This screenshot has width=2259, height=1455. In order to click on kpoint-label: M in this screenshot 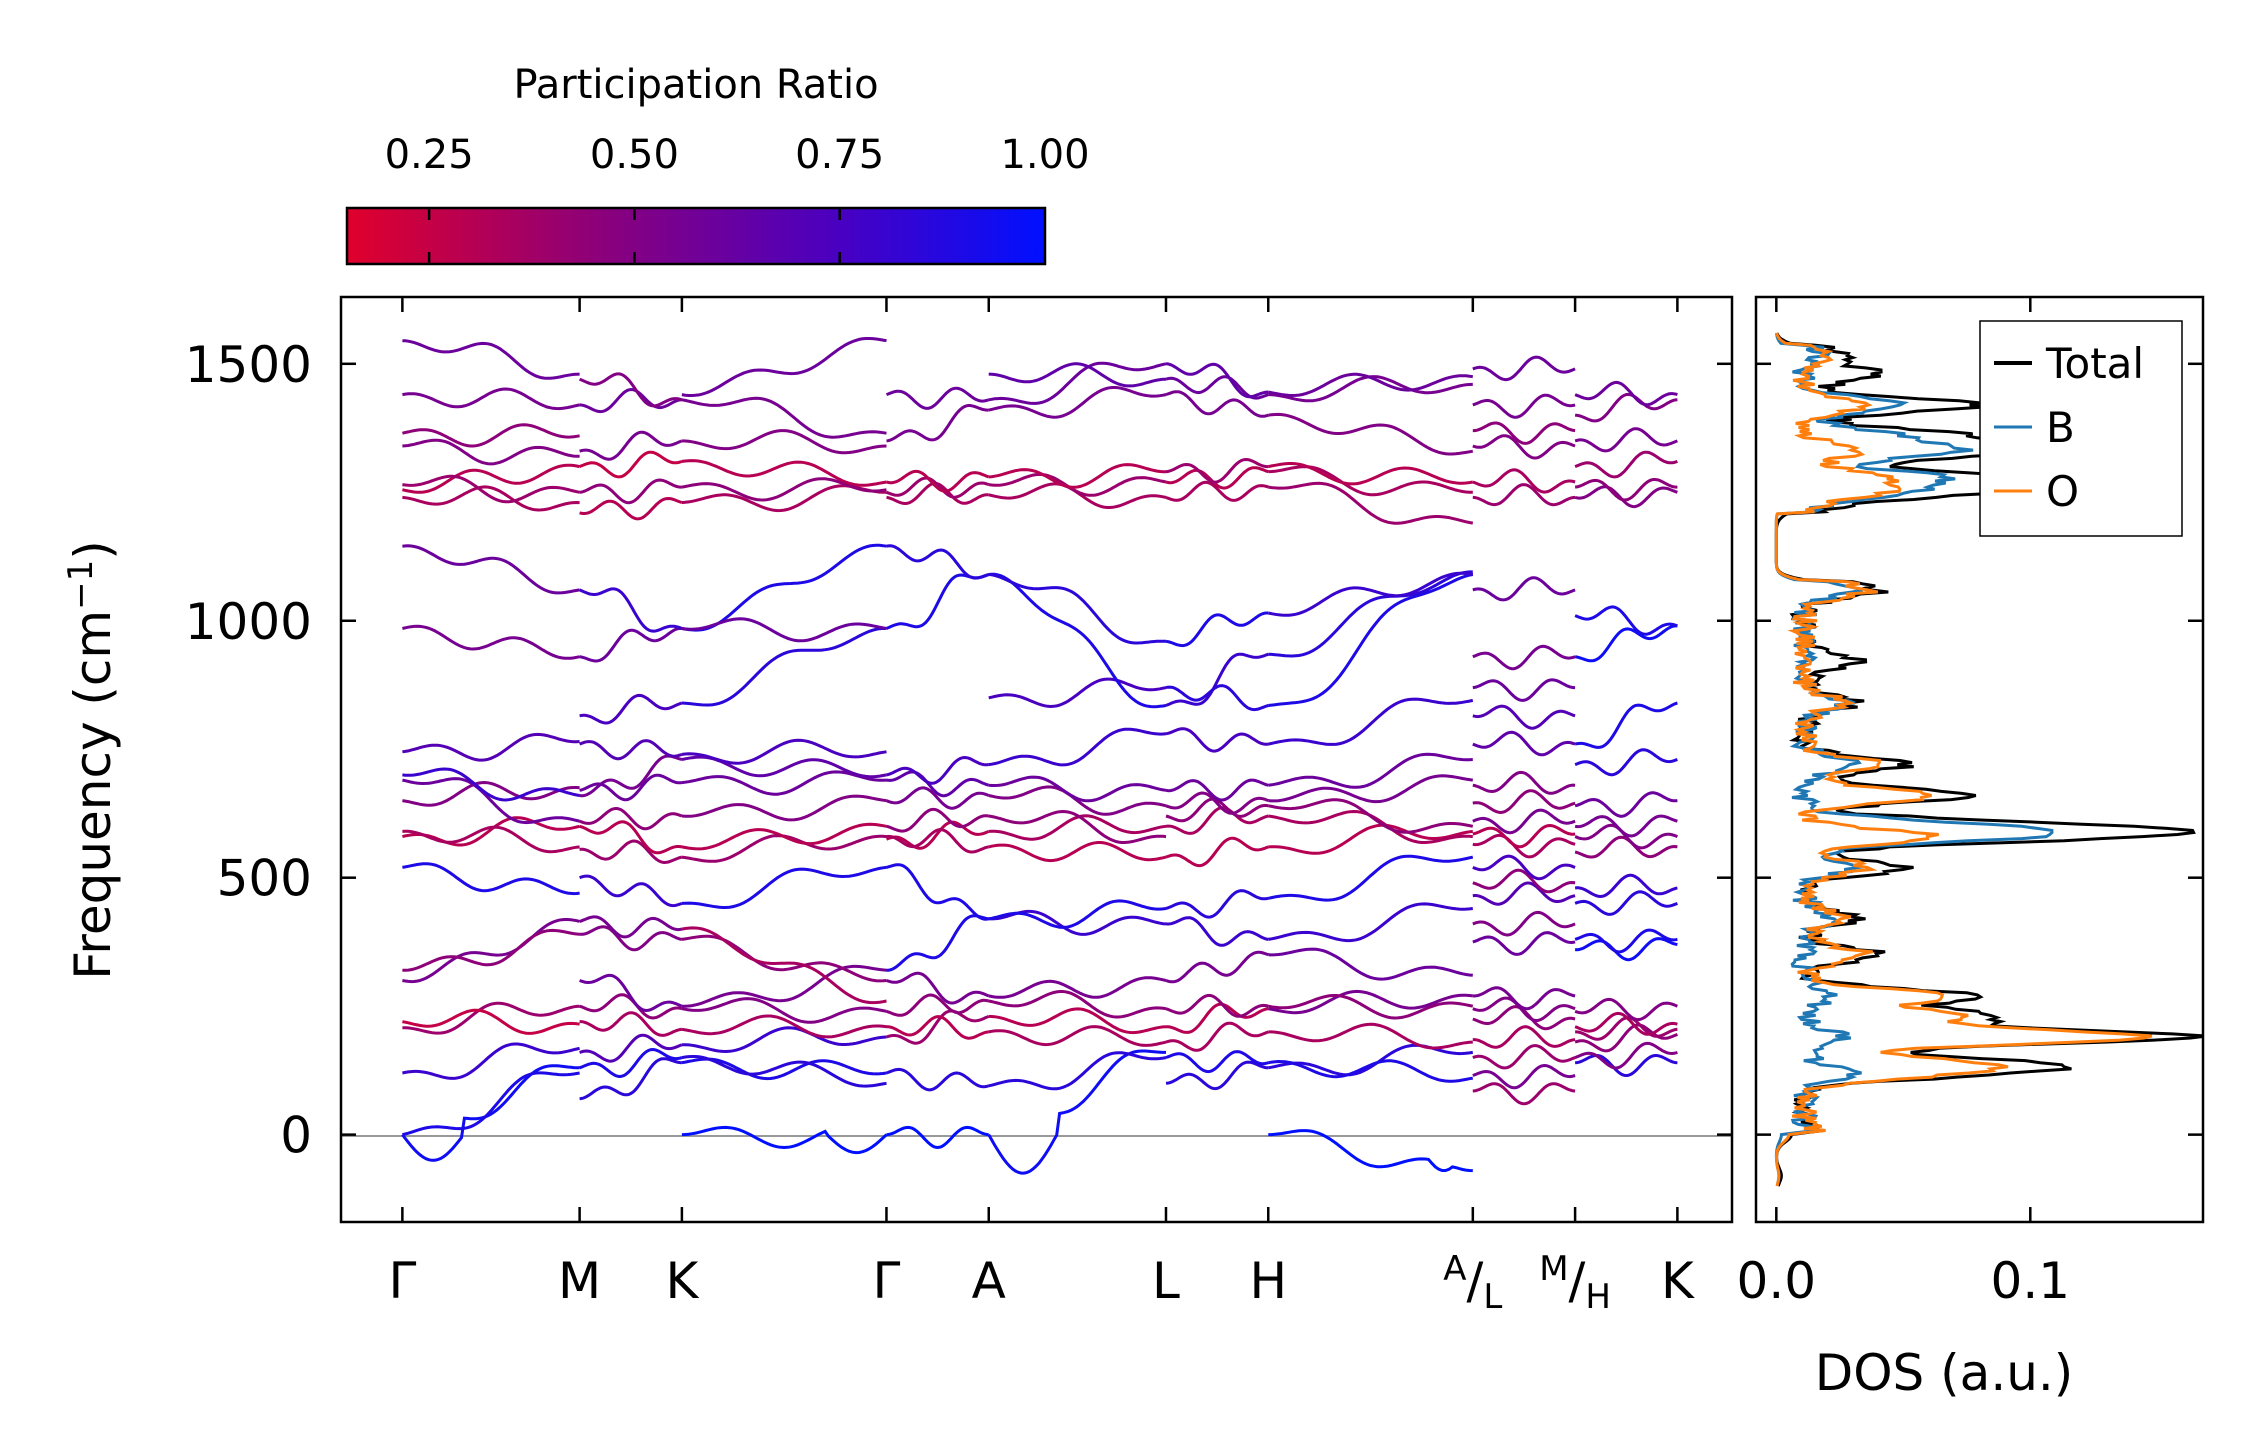, I will do `click(579, 1281)`.